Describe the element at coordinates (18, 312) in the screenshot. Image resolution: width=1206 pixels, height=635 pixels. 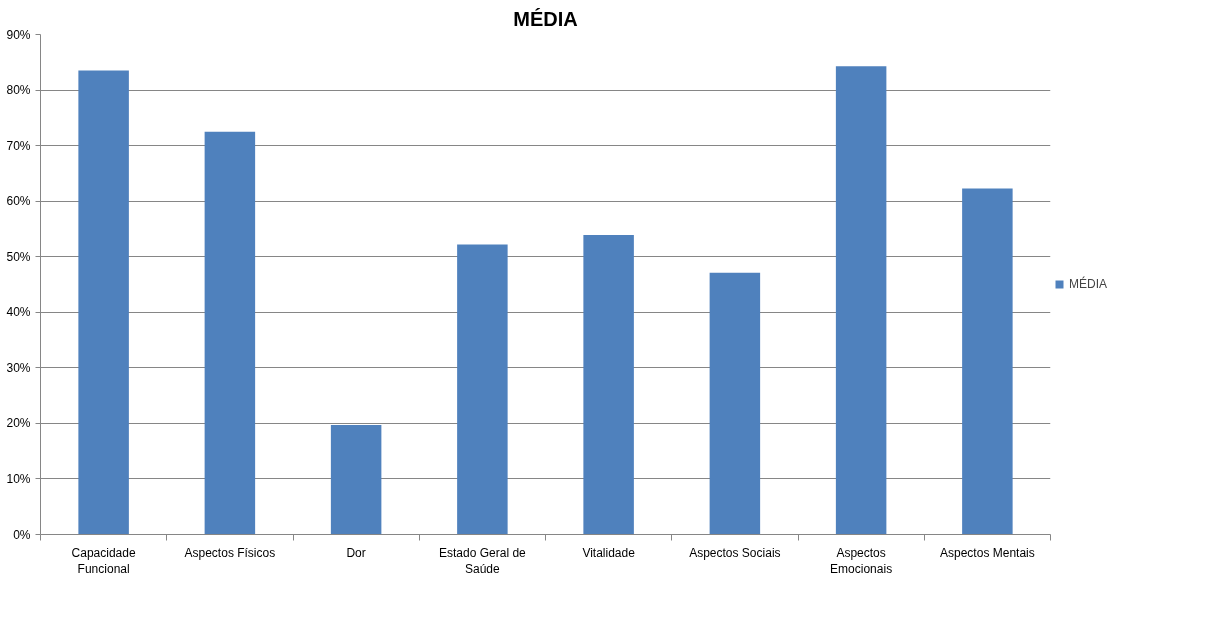
I see `y-tick-label: 40%` at that location.